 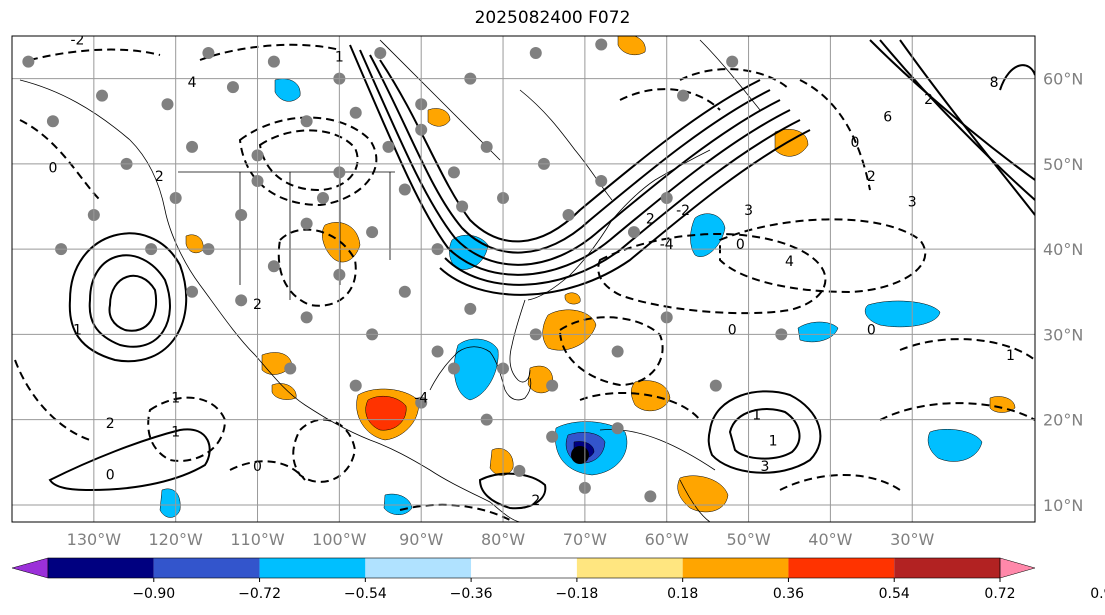 What do you see at coordinates (912, 203) in the screenshot?
I see `contour-label: 3` at bounding box center [912, 203].